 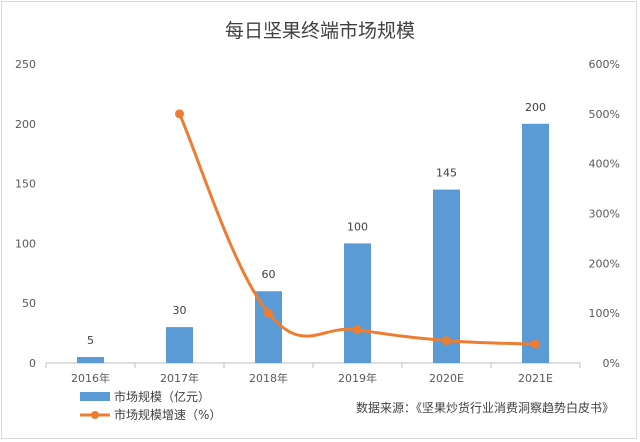 What do you see at coordinates (485, 407) in the screenshot?
I see `source-note: 数据来源：《坚果炒货行业消费洞察趋势白皮书》` at bounding box center [485, 407].